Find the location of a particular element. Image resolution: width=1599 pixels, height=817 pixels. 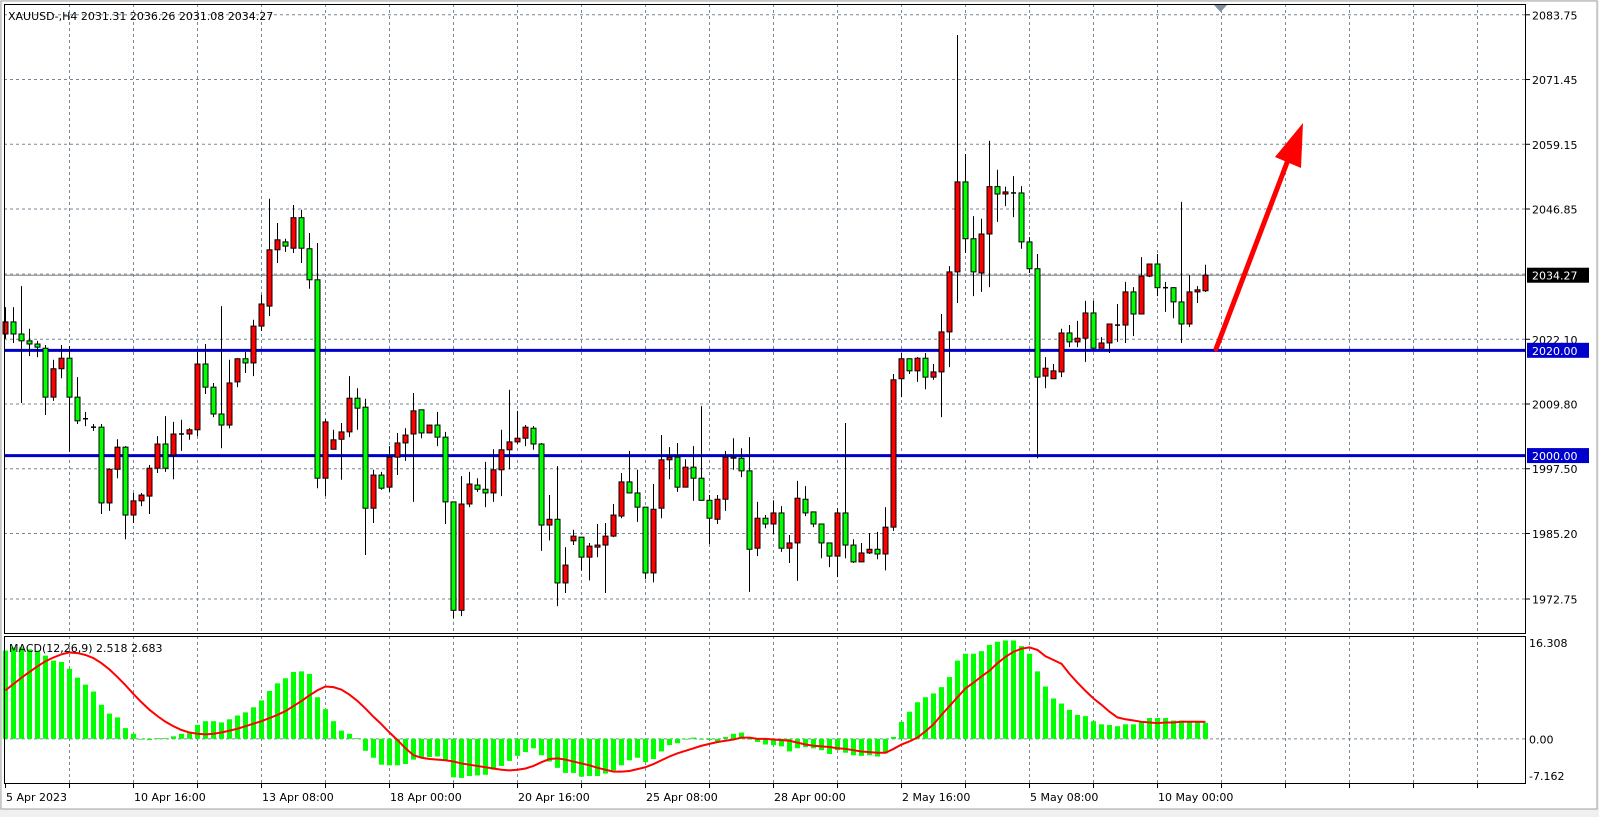

time-axis-label: 18 Apr 00:00 is located at coordinates (426, 797).